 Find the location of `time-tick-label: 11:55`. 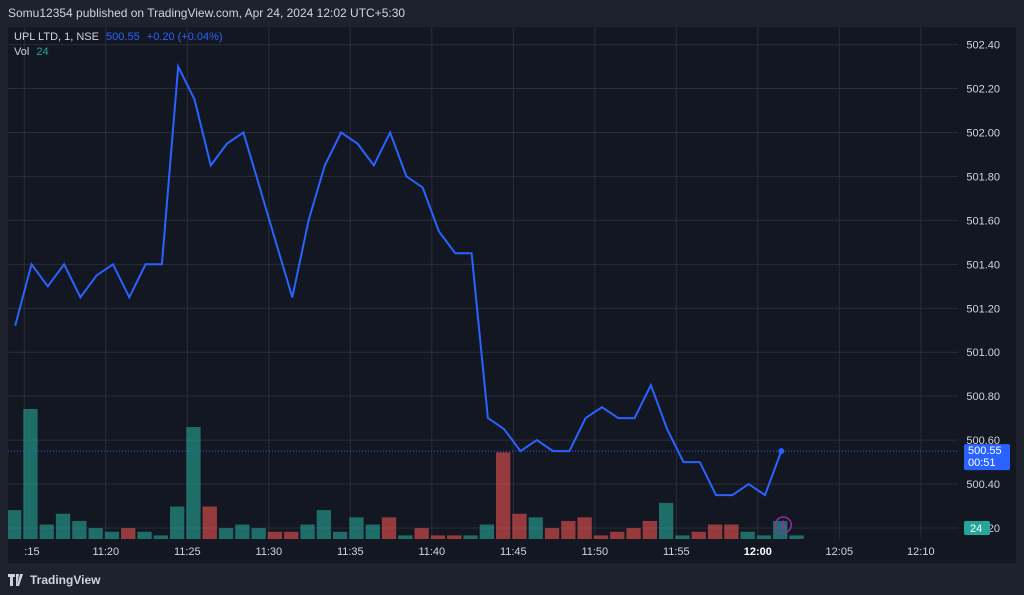

time-tick-label: 11:55 is located at coordinates (676, 552).